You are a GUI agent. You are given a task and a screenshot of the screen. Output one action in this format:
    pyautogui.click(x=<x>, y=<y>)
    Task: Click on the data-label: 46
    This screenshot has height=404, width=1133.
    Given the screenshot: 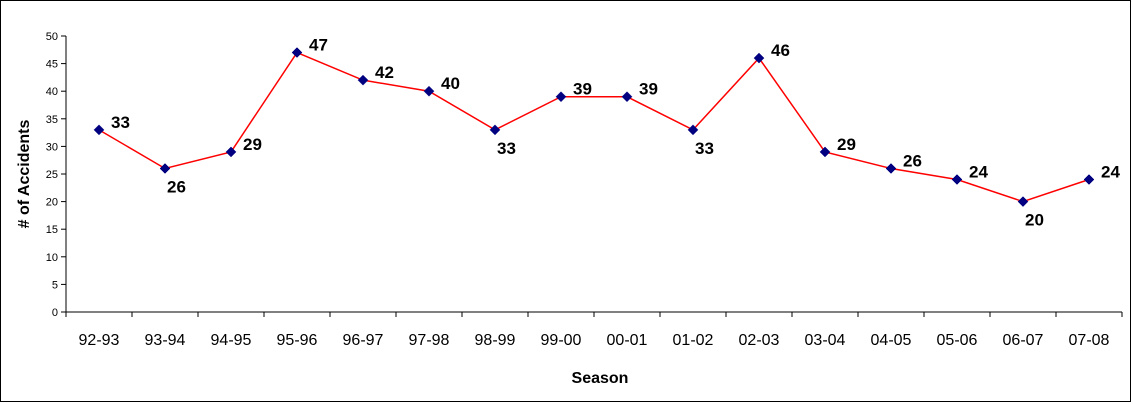 What is the action you would take?
    pyautogui.click(x=780, y=50)
    